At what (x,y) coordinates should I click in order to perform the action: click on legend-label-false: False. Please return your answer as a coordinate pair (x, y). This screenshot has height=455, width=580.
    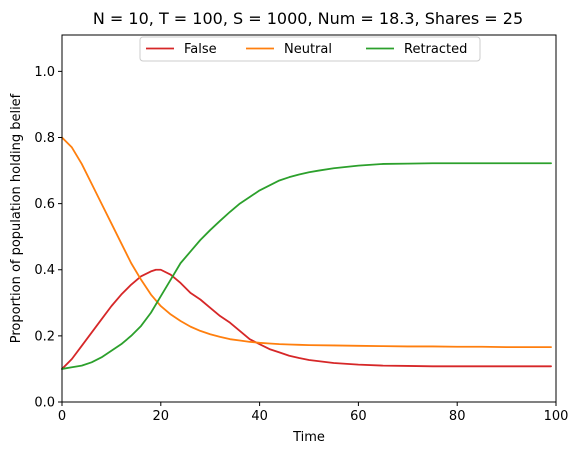
    Looking at the image, I should click on (200, 49).